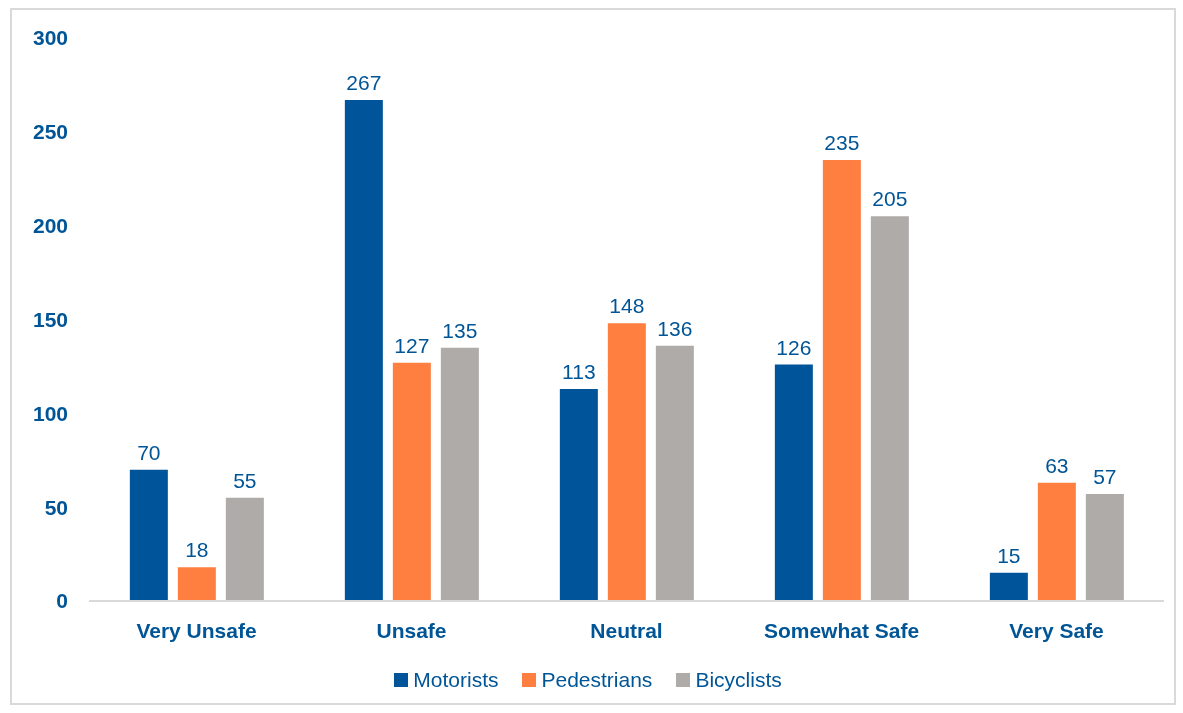 The image size is (1183, 713). I want to click on x-tick-label: Very Unsafe, so click(196, 630).